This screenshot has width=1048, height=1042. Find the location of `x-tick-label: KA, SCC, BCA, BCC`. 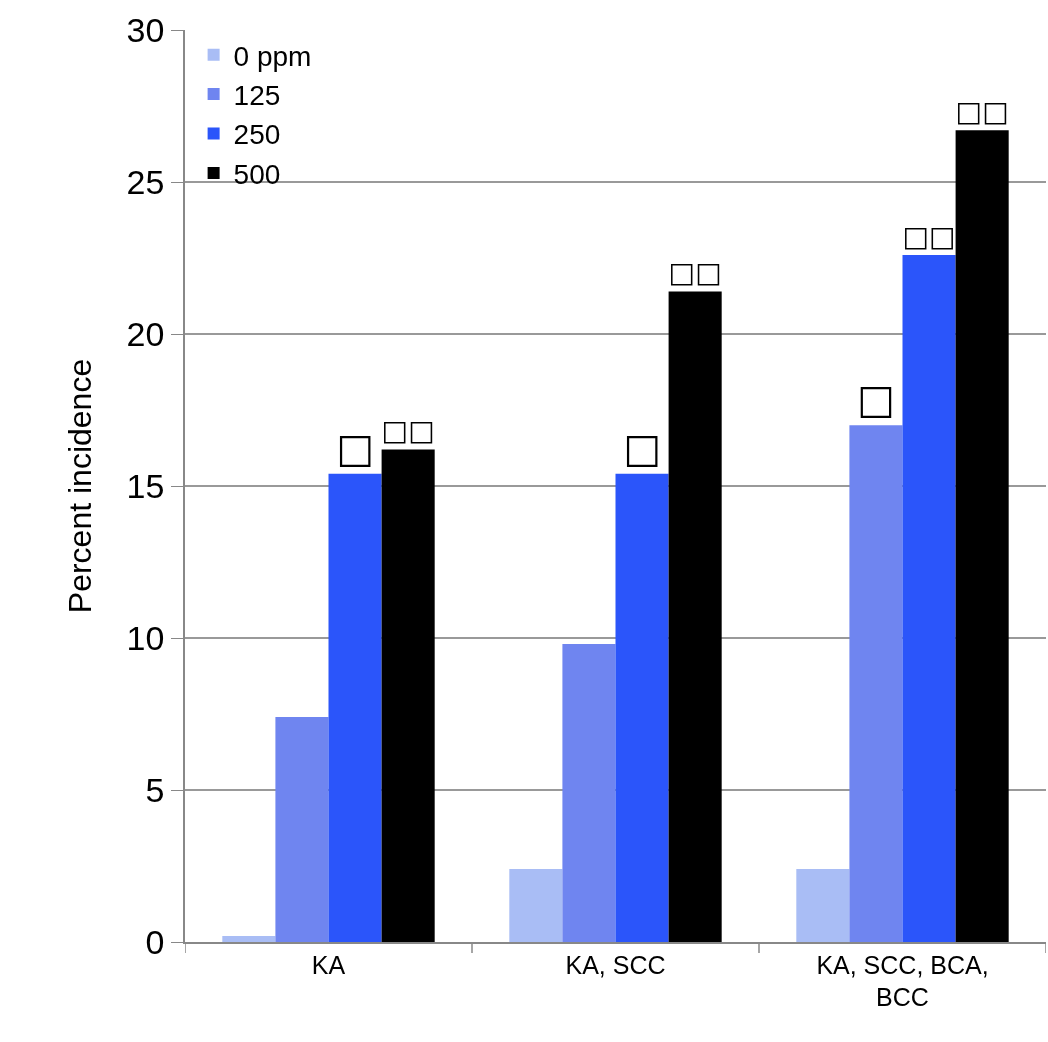

x-tick-label: KA, SCC, BCA, BCC is located at coordinates (902, 981).